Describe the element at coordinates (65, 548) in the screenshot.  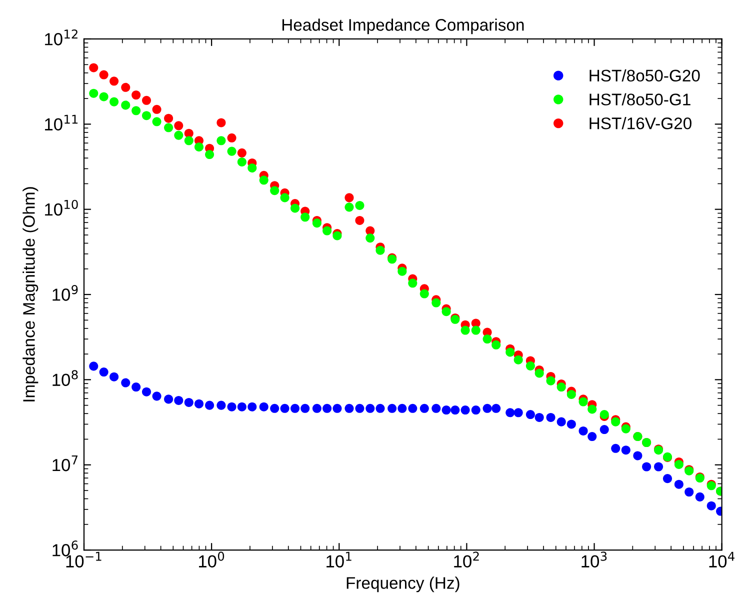
I see `y-tick-label: 10$^{6}$` at that location.